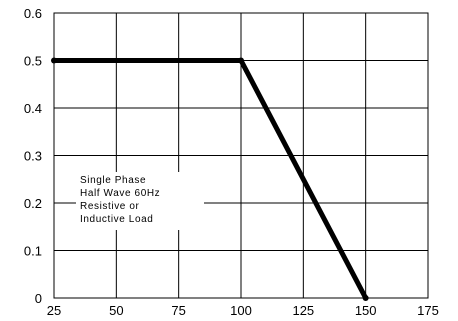 This screenshot has height=321, width=458. I want to click on annotation-line-3: Resistive or, so click(110, 206).